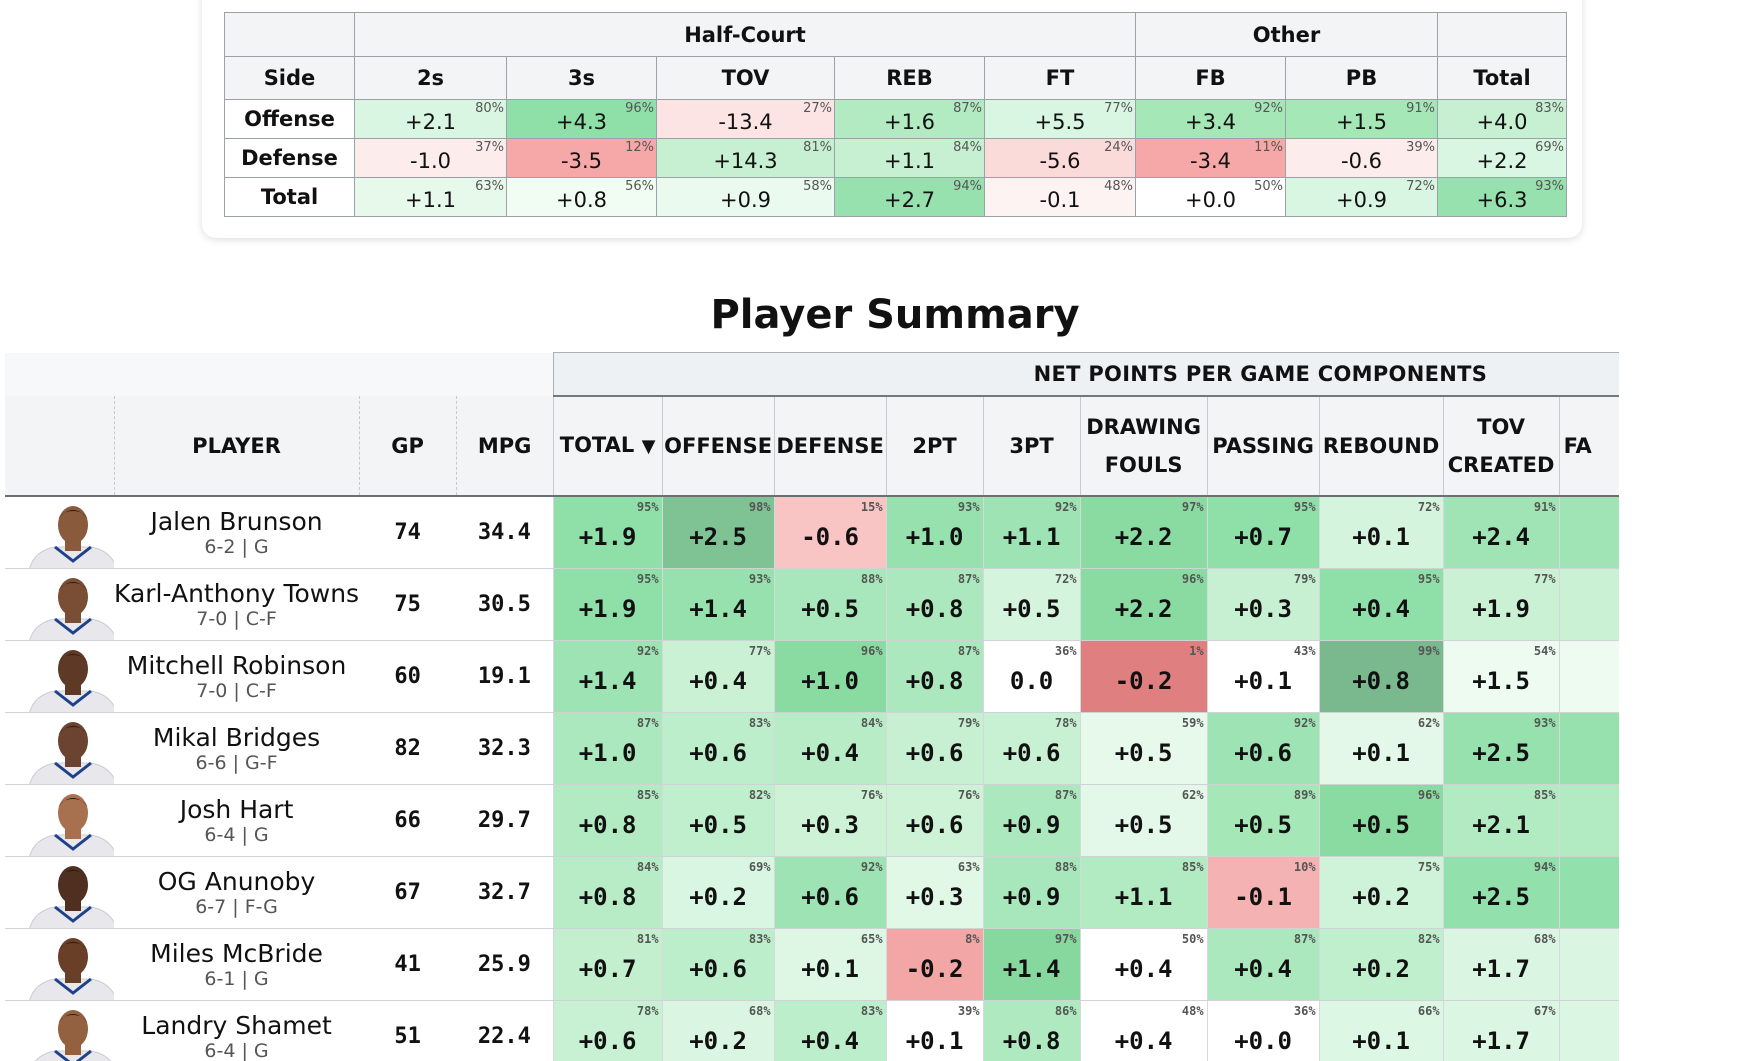 This screenshot has width=1749, height=1061. Describe the element at coordinates (1501, 964) in the screenshot. I see `stat-cell: +1.7 68%` at that location.